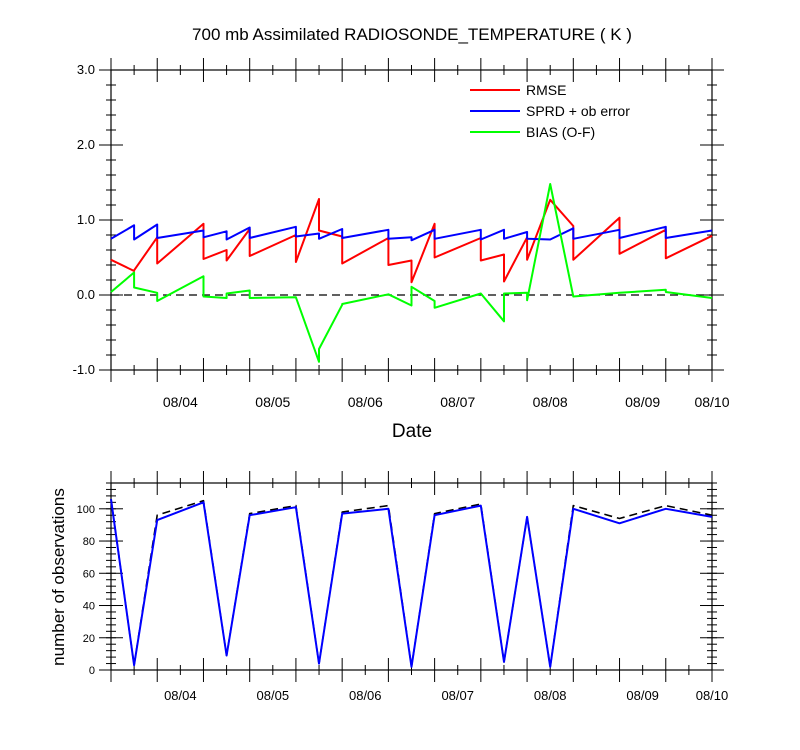 This screenshot has height=750, width=800. Describe the element at coordinates (89, 542) in the screenshot. I see `y-tick-label: 80` at that location.